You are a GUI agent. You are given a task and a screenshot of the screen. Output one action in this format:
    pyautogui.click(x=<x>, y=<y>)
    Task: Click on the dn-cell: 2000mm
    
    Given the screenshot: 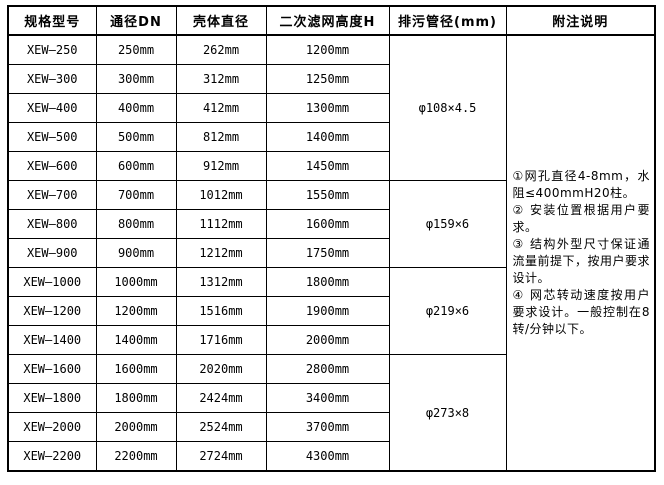 What is the action you would take?
    pyautogui.click(x=136, y=427)
    